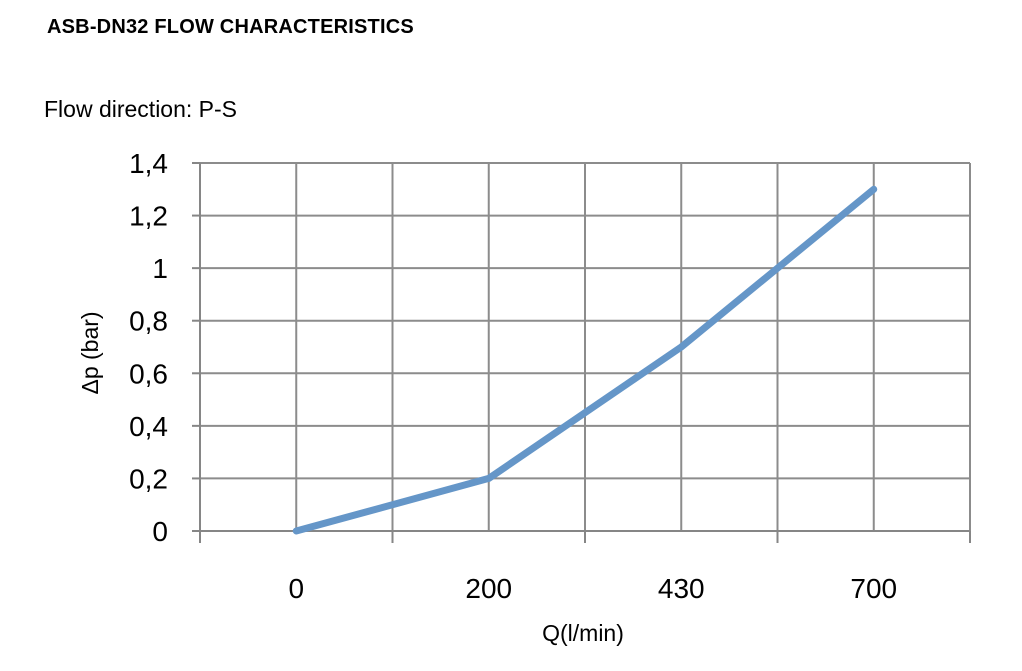 Image resolution: width=1022 pixels, height=671 pixels. What do you see at coordinates (160, 268) in the screenshot?
I see `y-tick-label: 1` at bounding box center [160, 268].